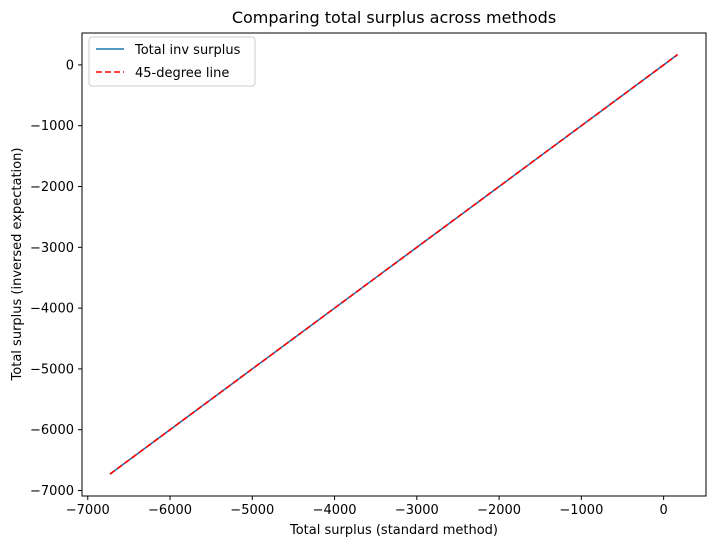 The image size is (716, 552). Describe the element at coordinates (52, 491) in the screenshot. I see `y-tick-label: −7000` at that location.